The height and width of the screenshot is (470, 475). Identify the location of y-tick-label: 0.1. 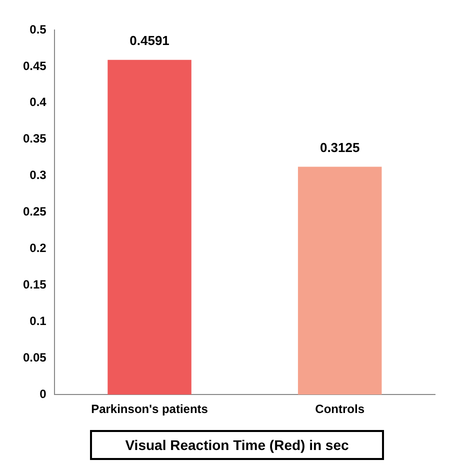
(38, 321).